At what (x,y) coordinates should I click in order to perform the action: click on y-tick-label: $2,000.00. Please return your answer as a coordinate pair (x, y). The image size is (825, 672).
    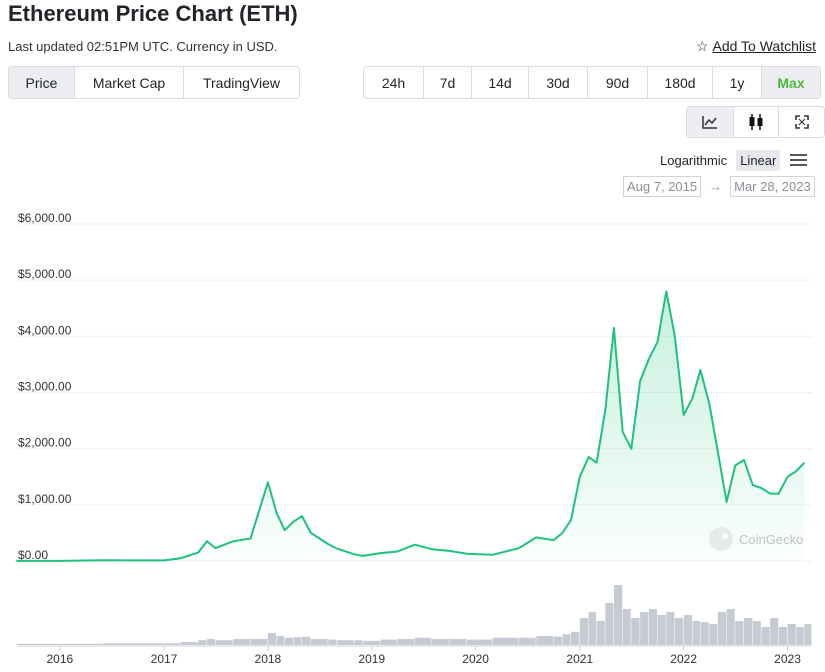
    Looking at the image, I should click on (45, 443).